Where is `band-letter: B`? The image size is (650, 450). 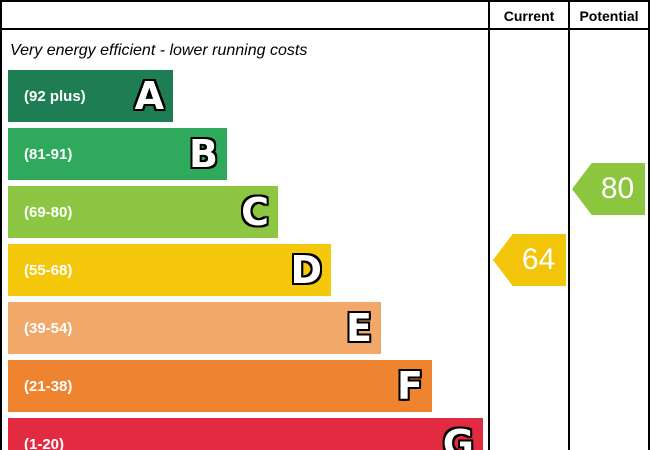 band-letter: B is located at coordinates (203, 154).